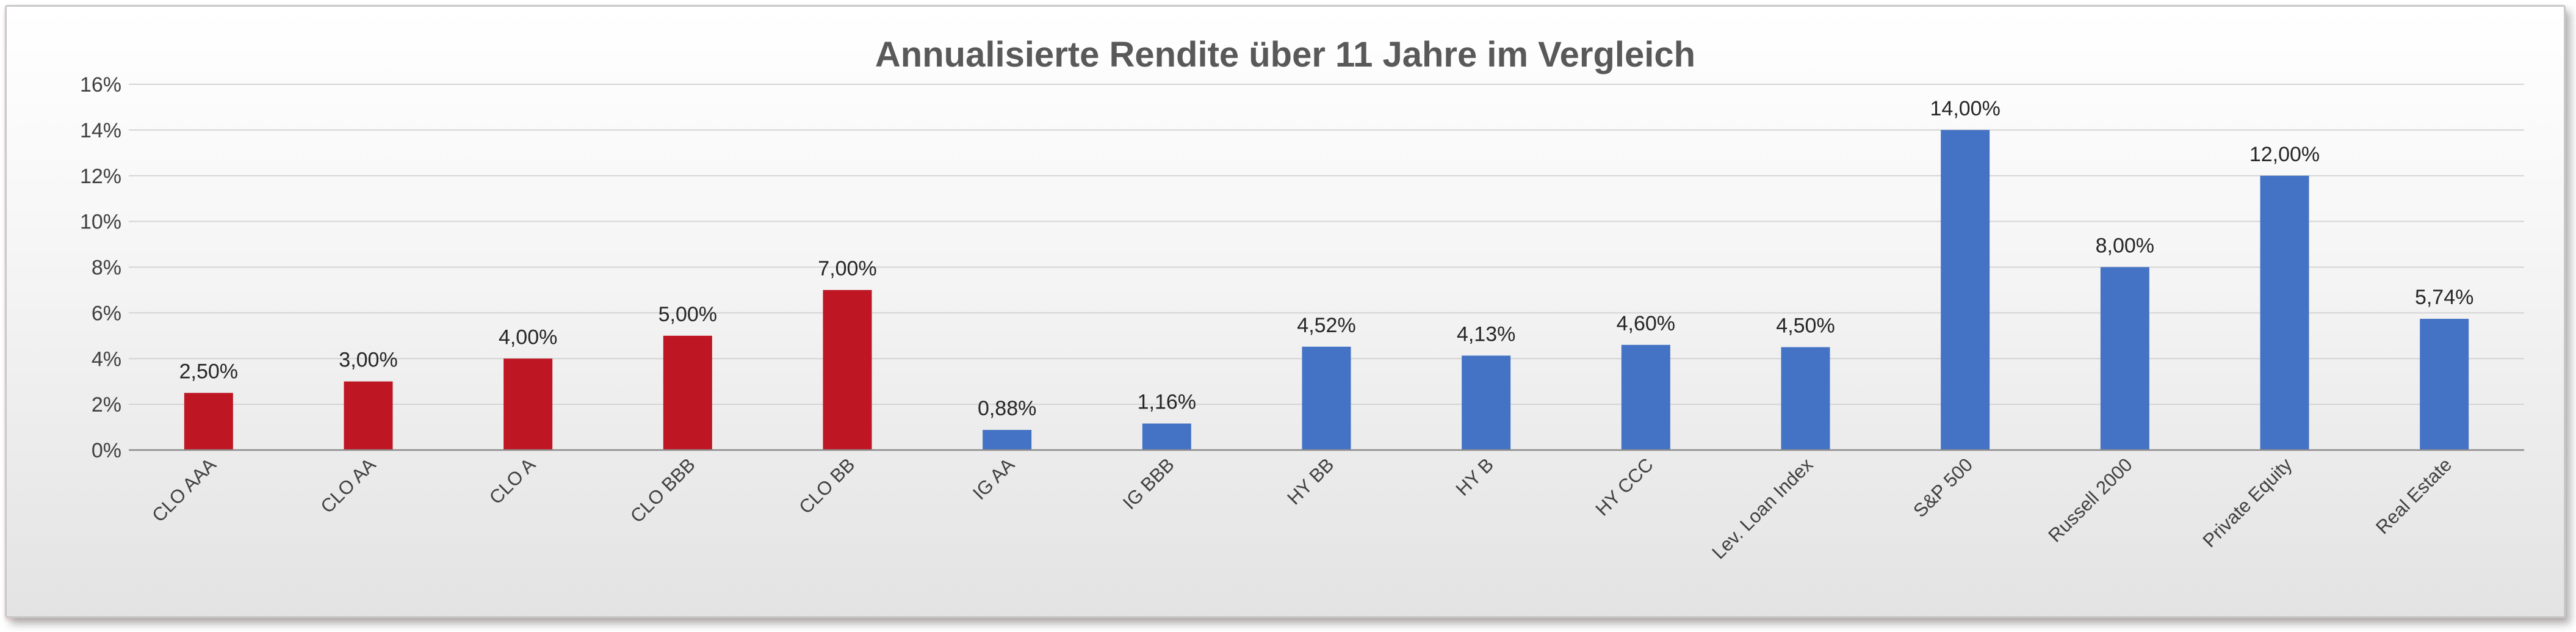 This screenshot has width=2576, height=632. Describe the element at coordinates (662, 491) in the screenshot. I see `x-tick-label: CLO BBB` at that location.